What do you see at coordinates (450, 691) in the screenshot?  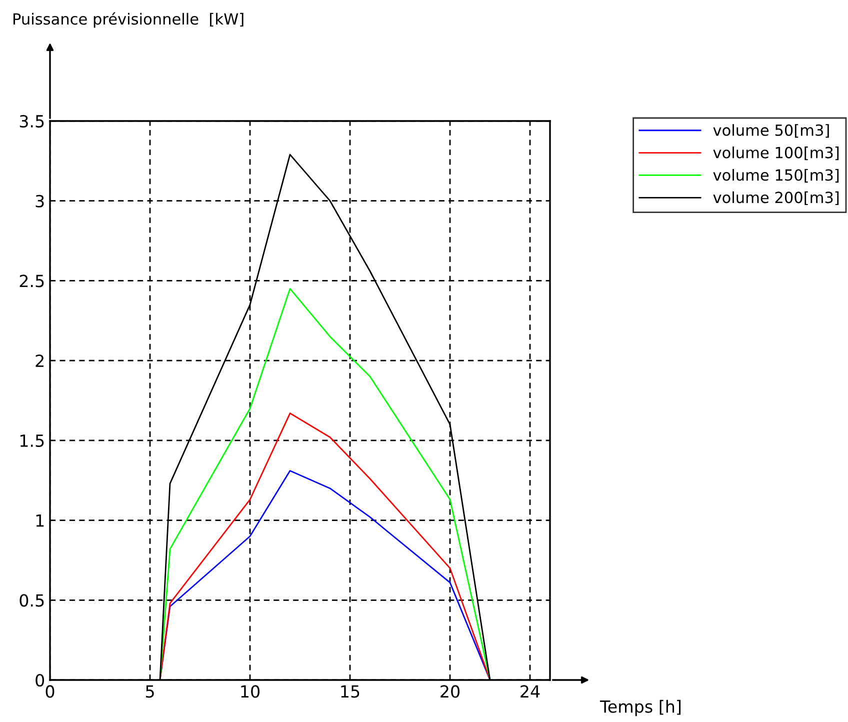 I see `x-tick-label: 20` at bounding box center [450, 691].